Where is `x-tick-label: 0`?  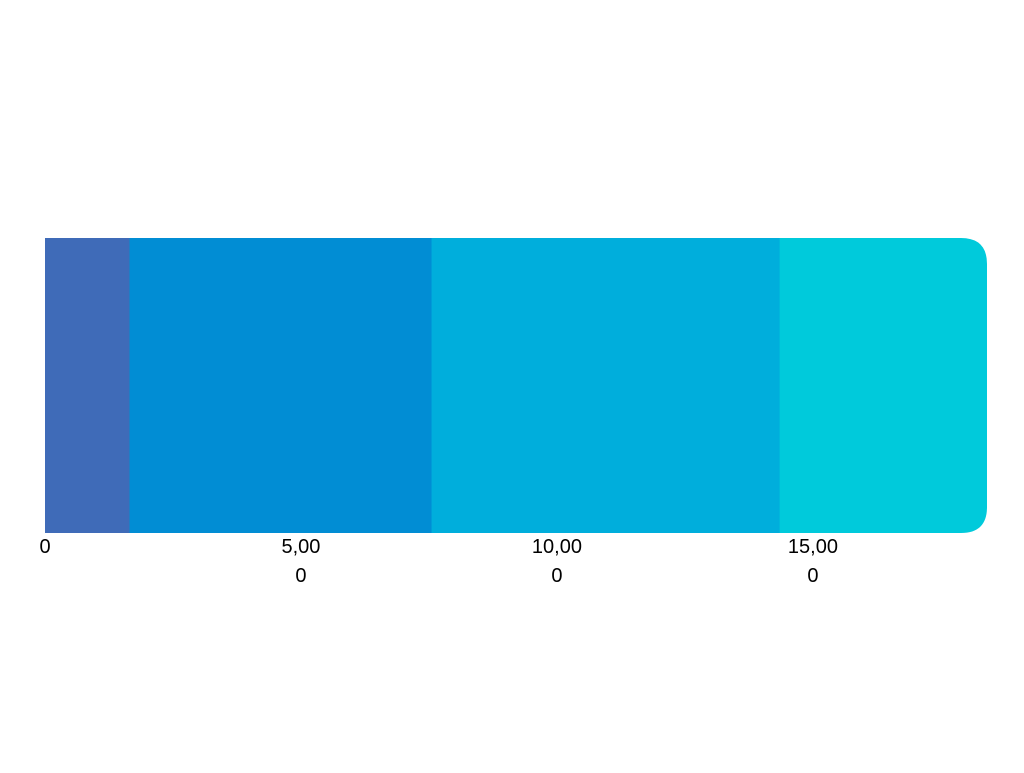 x-tick-label: 0 is located at coordinates (44, 547).